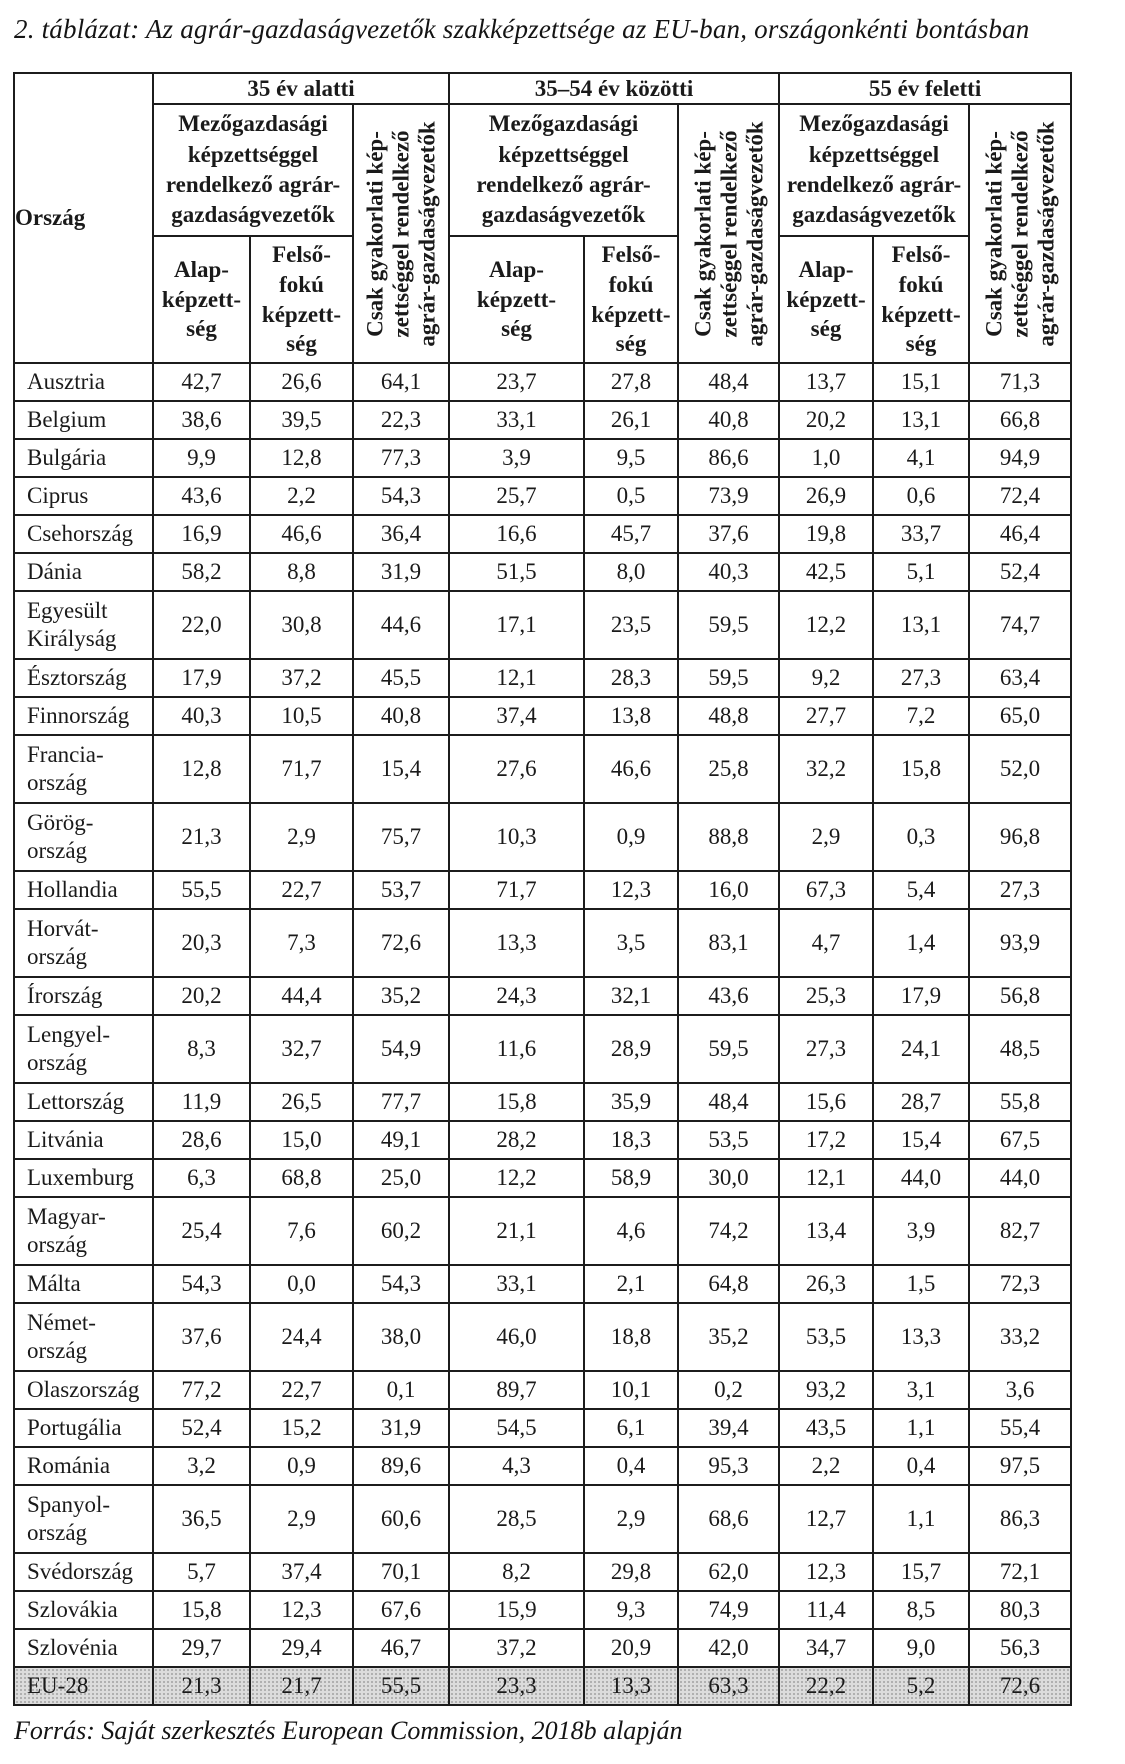 The image size is (1125, 1764). Describe the element at coordinates (826, 996) in the screenshot. I see `value-cell: 25,3` at that location.